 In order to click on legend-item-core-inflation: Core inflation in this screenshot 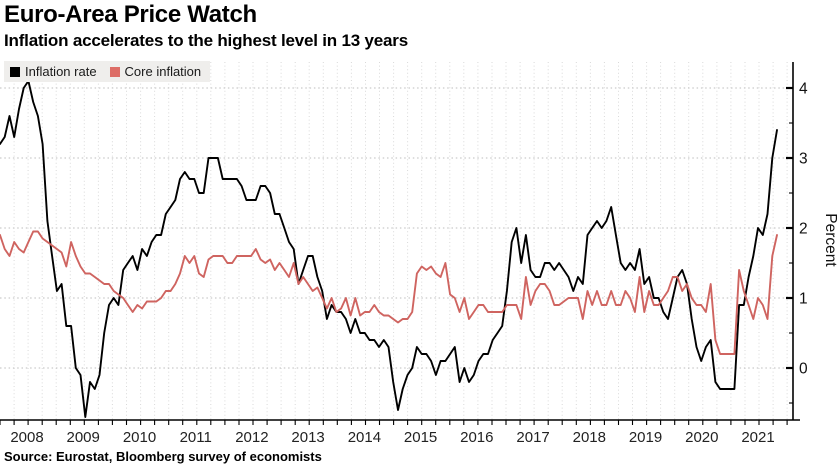, I will do `click(155, 71)`.